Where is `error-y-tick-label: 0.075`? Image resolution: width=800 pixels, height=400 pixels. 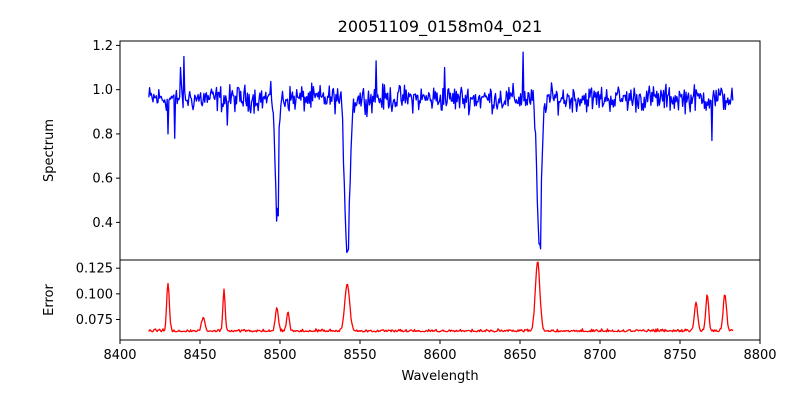 error-y-tick-label: 0.075 is located at coordinates (94, 320).